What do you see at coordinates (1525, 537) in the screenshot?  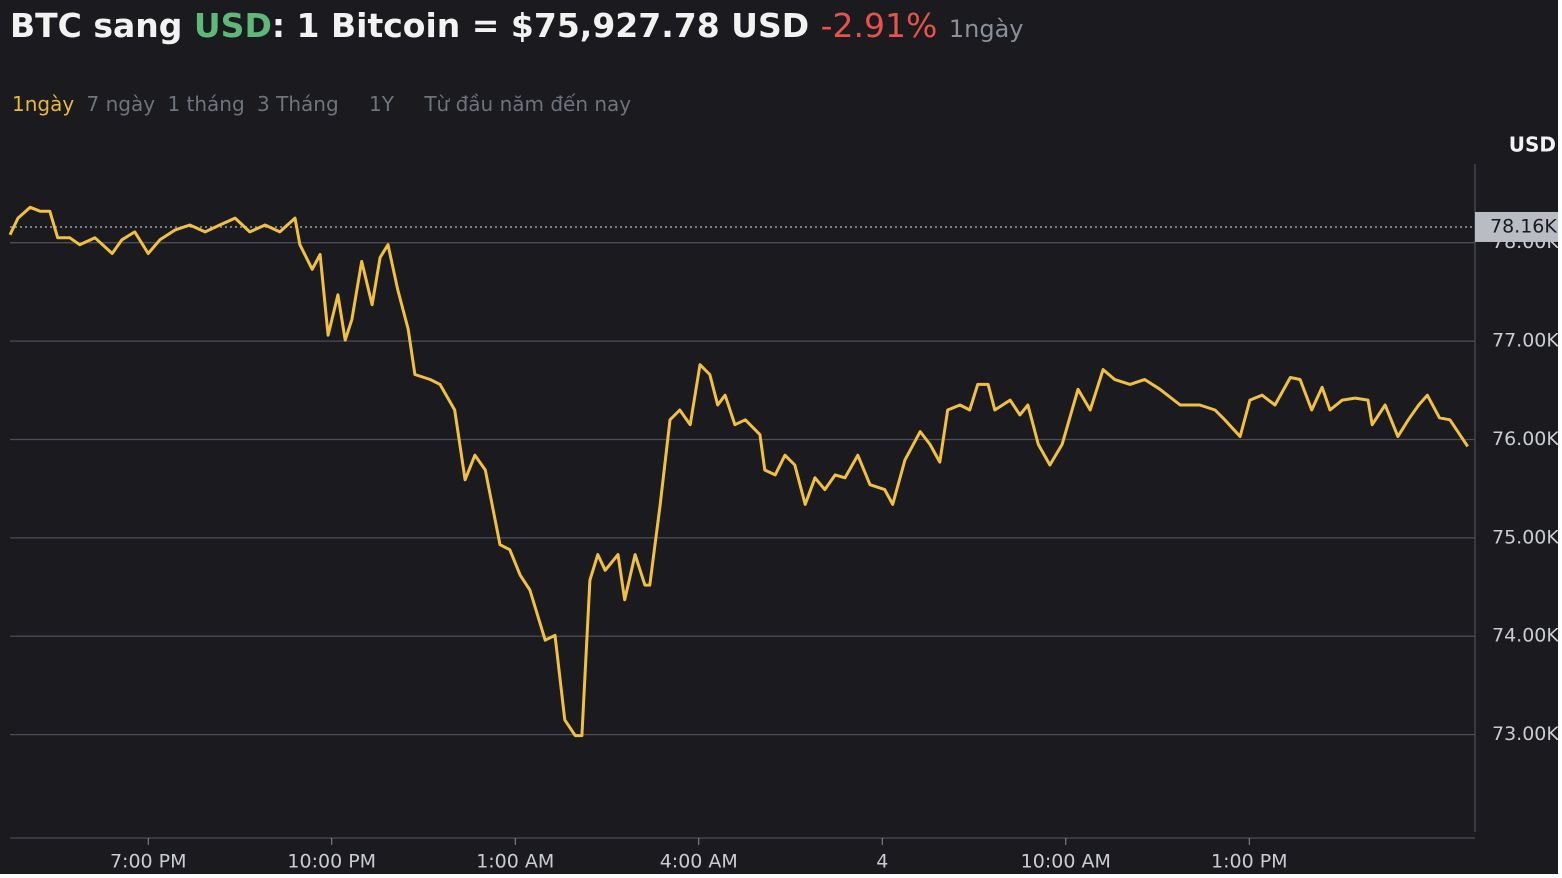 I see `y-tick-label: 75.00K` at bounding box center [1525, 537].